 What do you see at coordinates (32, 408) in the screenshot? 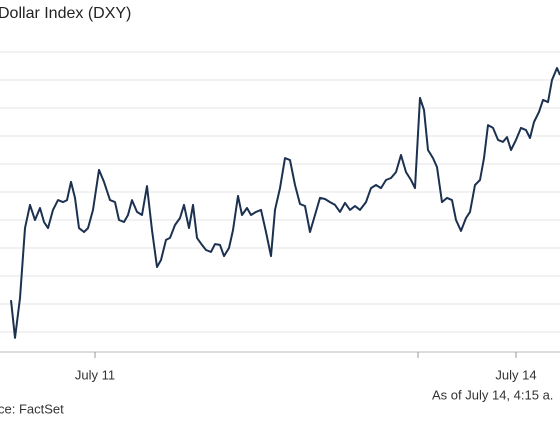
I see `source: ce: FactSet` at bounding box center [32, 408].